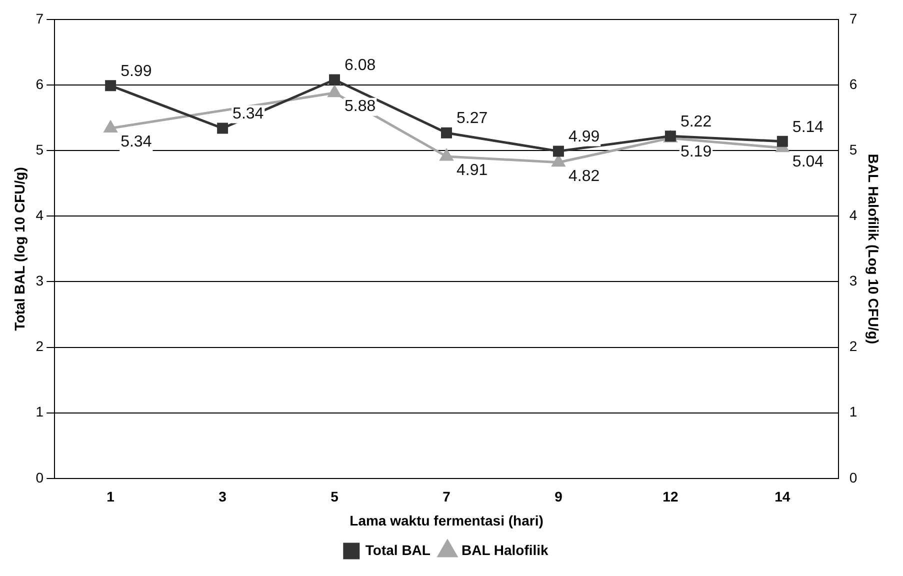  Describe the element at coordinates (360, 65) in the screenshot. I see `data-label: 6.08` at that location.